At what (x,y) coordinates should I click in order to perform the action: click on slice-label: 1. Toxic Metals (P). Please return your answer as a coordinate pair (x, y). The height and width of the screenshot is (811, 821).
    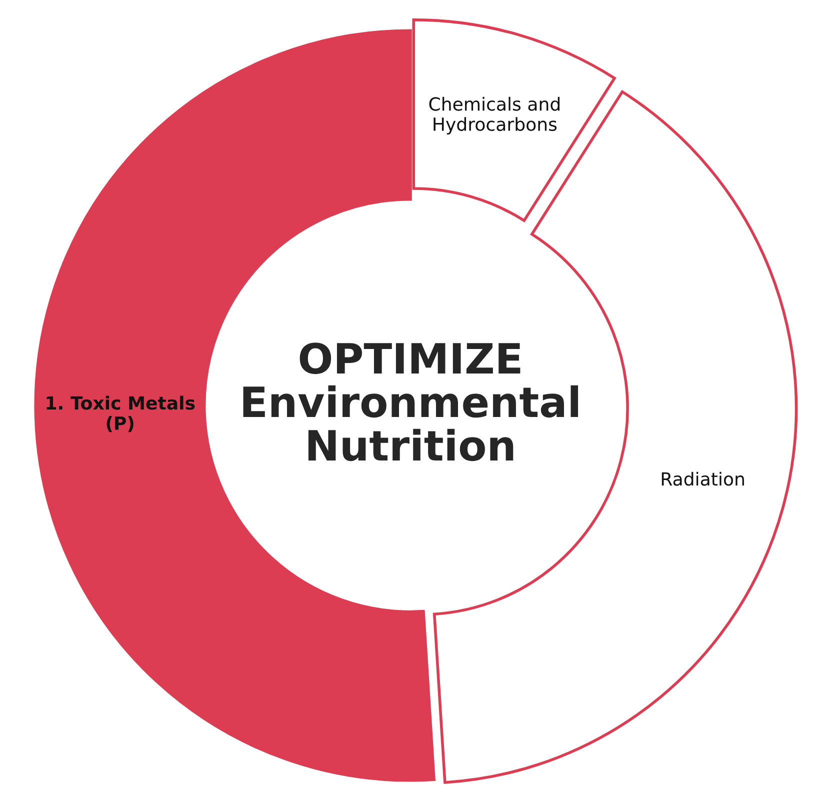
    Looking at the image, I should click on (120, 414).